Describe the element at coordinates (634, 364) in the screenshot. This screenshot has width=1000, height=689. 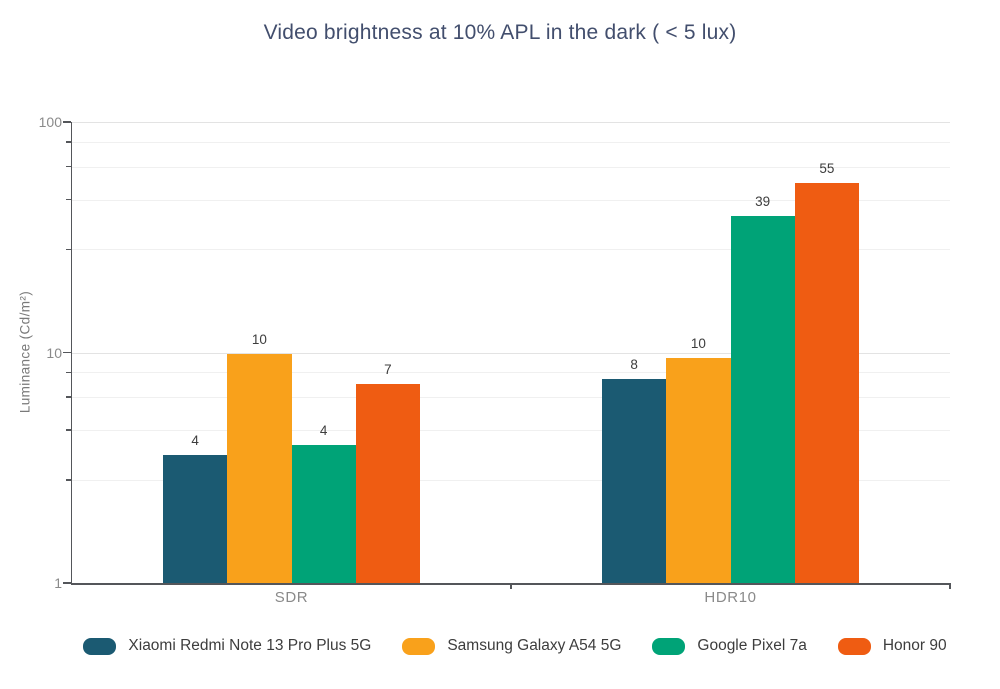
I see `bar-value-label: 8` at that location.